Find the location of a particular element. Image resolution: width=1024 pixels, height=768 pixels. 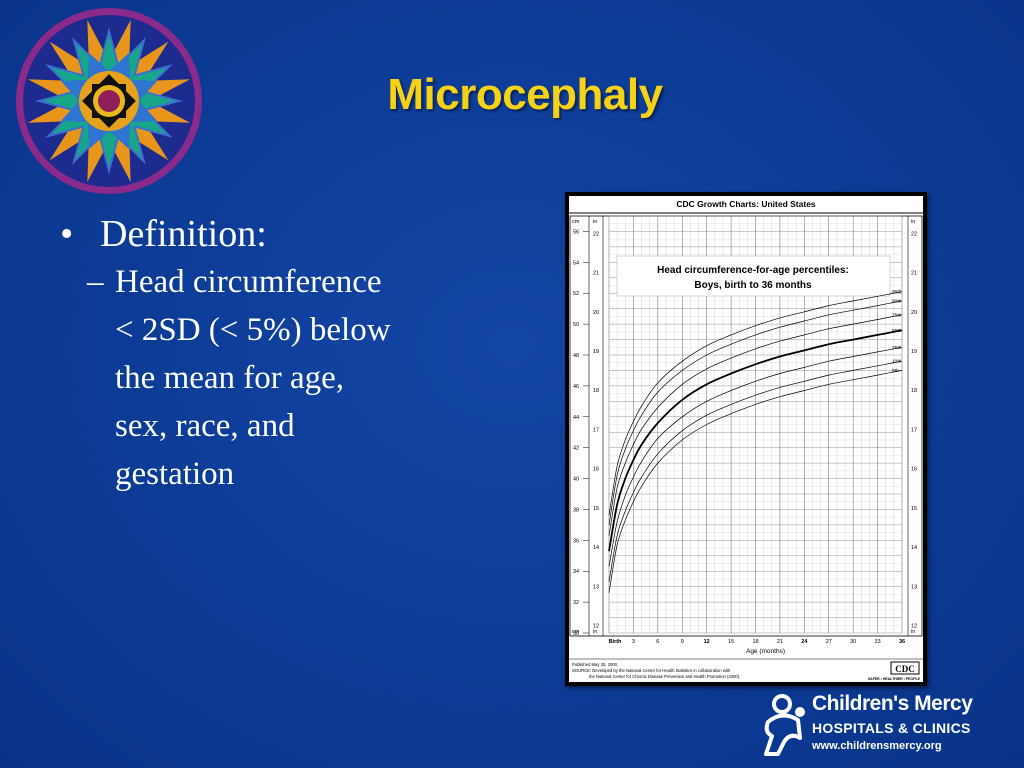

y-tick-in-right: 20 is located at coordinates (914, 313).